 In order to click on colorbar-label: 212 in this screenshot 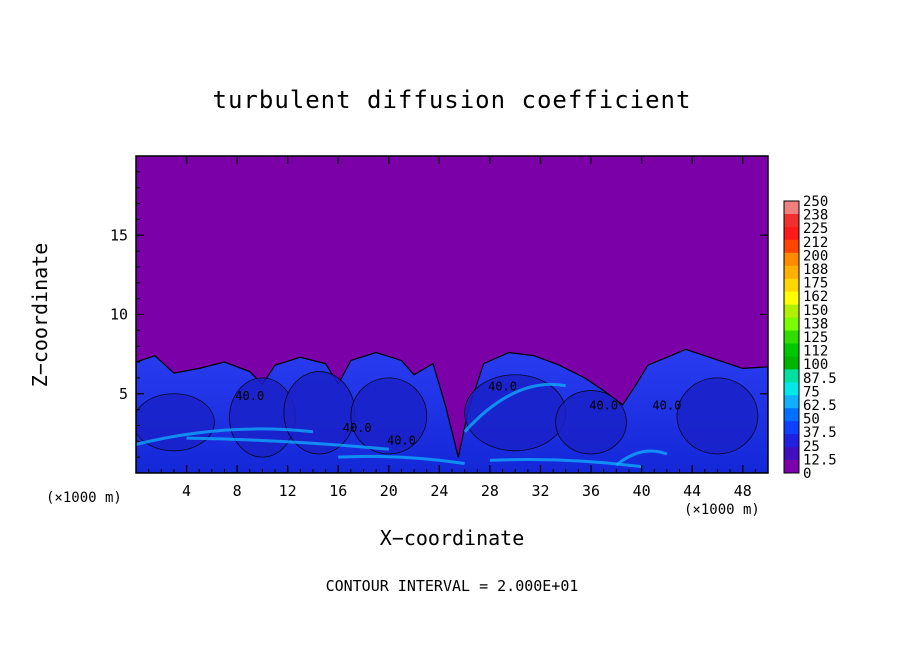, I will do `click(815, 243)`.